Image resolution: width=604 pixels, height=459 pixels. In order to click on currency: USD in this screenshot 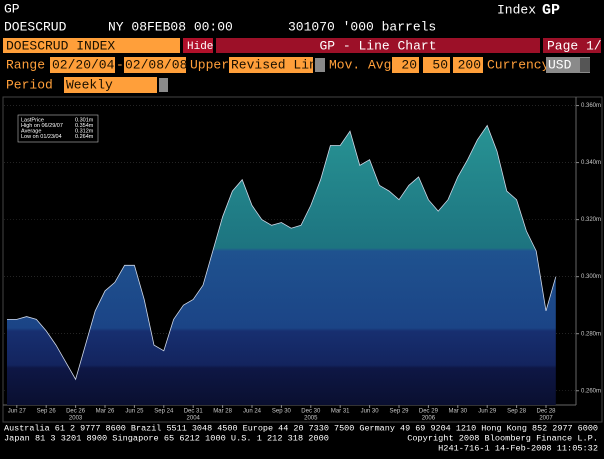, I will do `click(560, 64)`.